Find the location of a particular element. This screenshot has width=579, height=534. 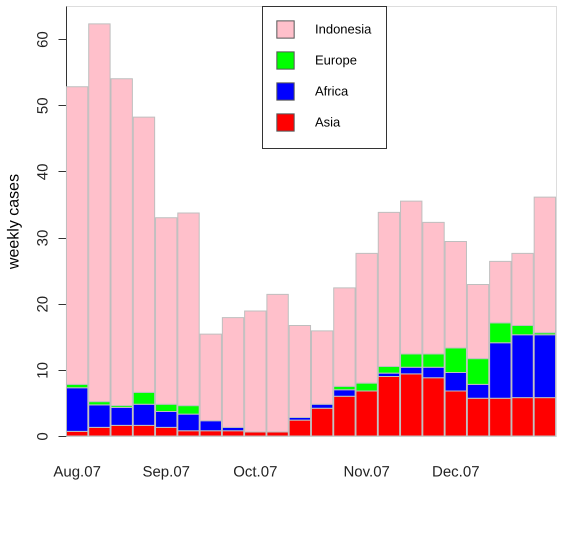

x-tick-label: Dec.07 is located at coordinates (456, 472).